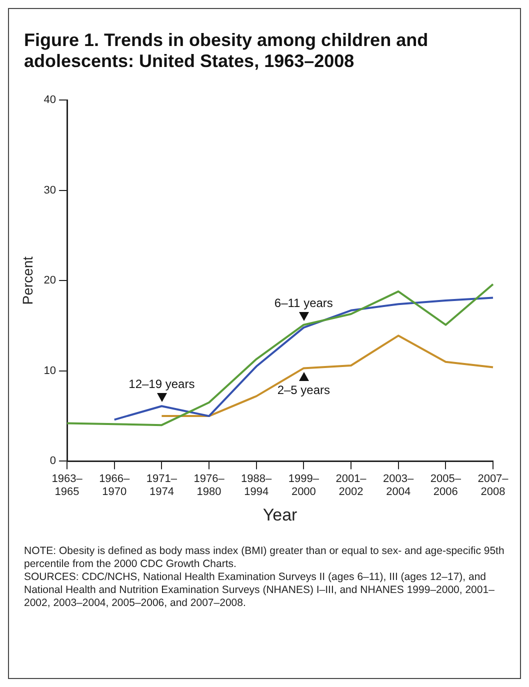 This screenshot has height=687, width=529. What do you see at coordinates (53, 461) in the screenshot?
I see `y-tick-label: 0` at bounding box center [53, 461].